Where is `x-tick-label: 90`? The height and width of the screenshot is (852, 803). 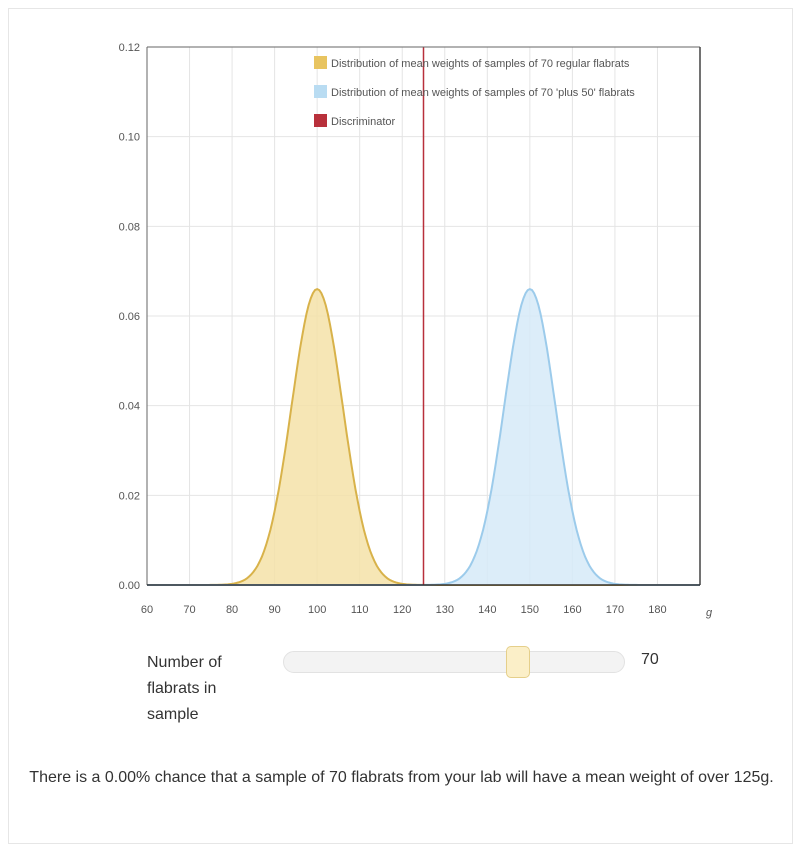 x-tick-label: 90 is located at coordinates (274, 610).